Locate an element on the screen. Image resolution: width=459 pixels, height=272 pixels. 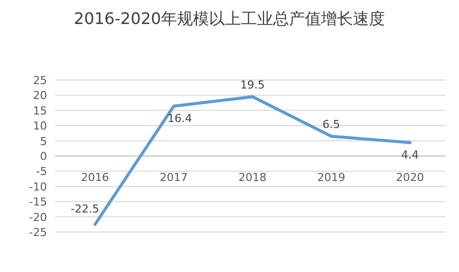
data-label: 6.5 is located at coordinates (331, 125).